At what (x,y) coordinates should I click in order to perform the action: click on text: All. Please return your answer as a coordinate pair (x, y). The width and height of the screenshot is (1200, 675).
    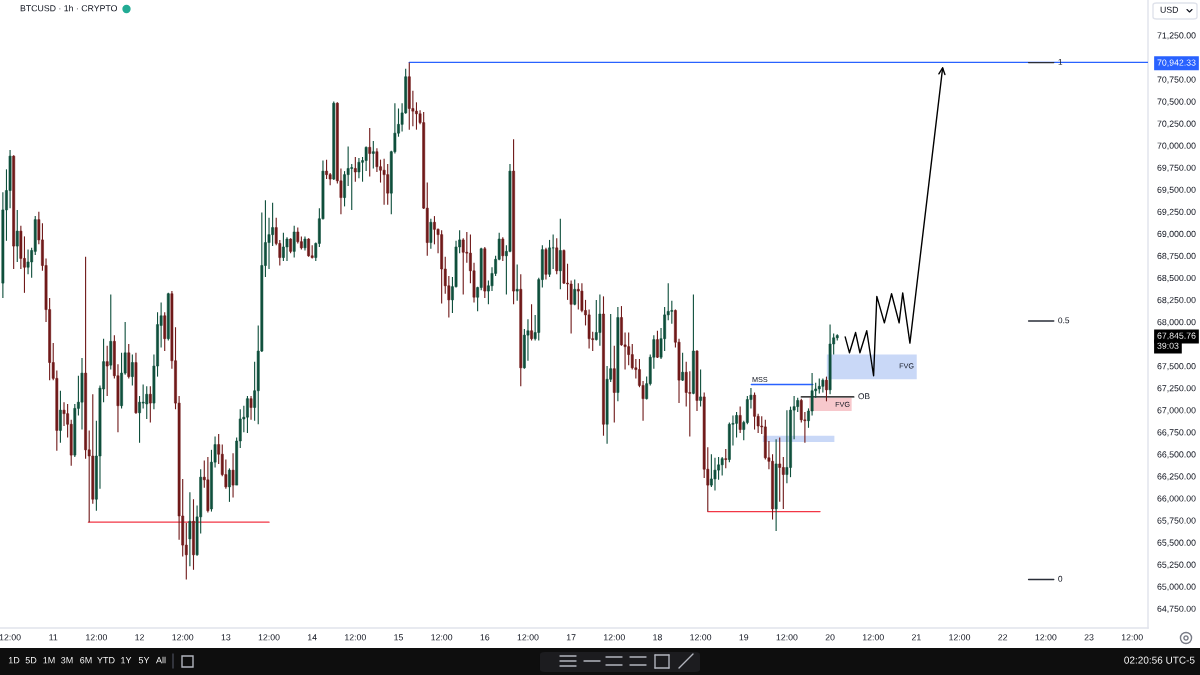
    Looking at the image, I should click on (161, 660).